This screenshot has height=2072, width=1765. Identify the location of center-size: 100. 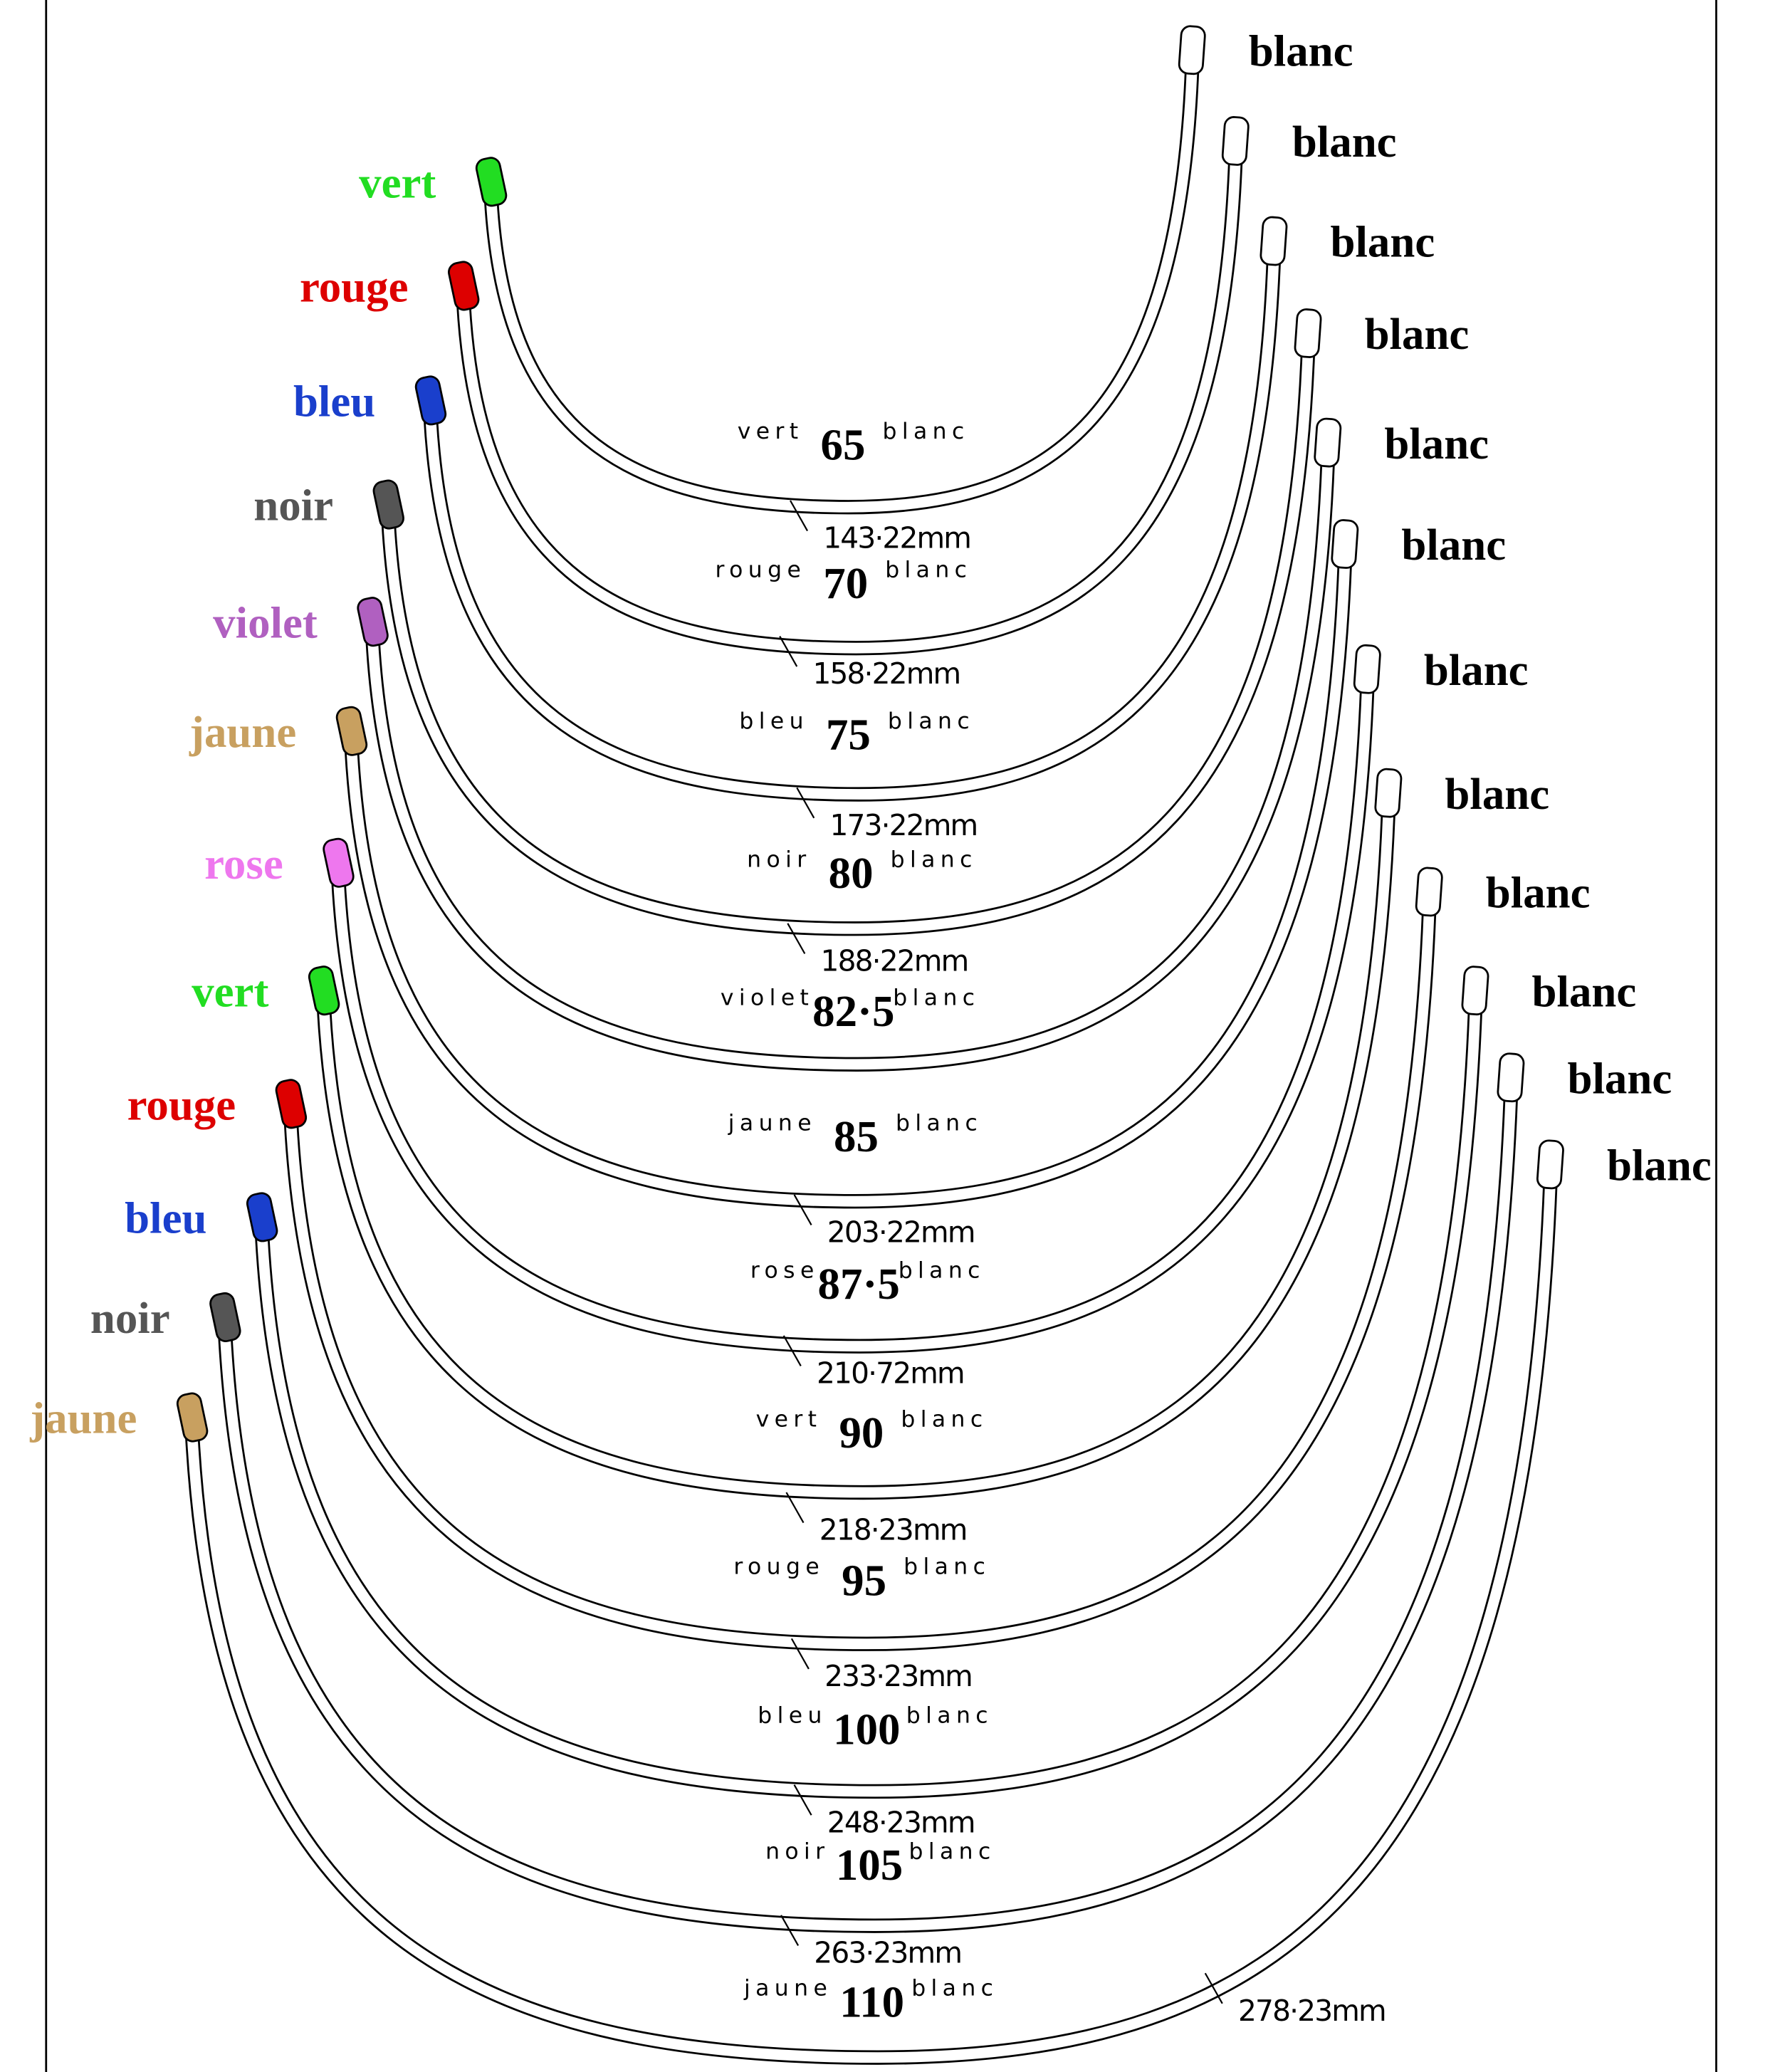
(867, 1729).